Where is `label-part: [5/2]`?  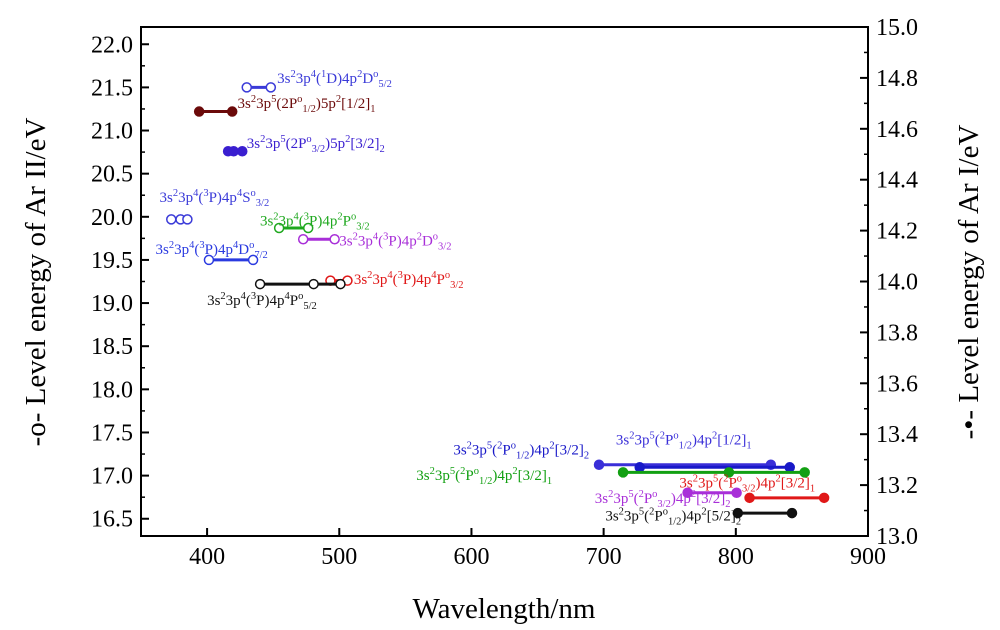
label-part: [5/2] is located at coordinates (721, 517).